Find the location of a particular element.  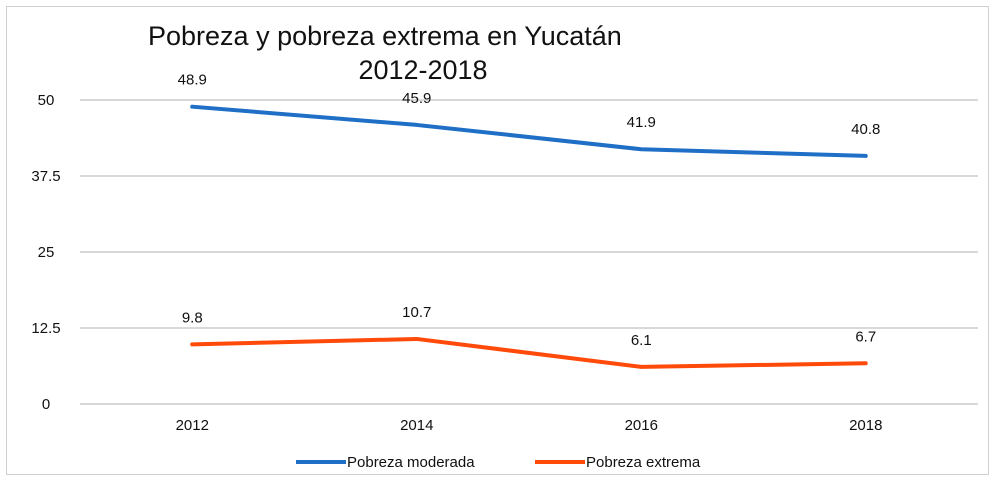

data-label: 48.9 is located at coordinates (192, 80).